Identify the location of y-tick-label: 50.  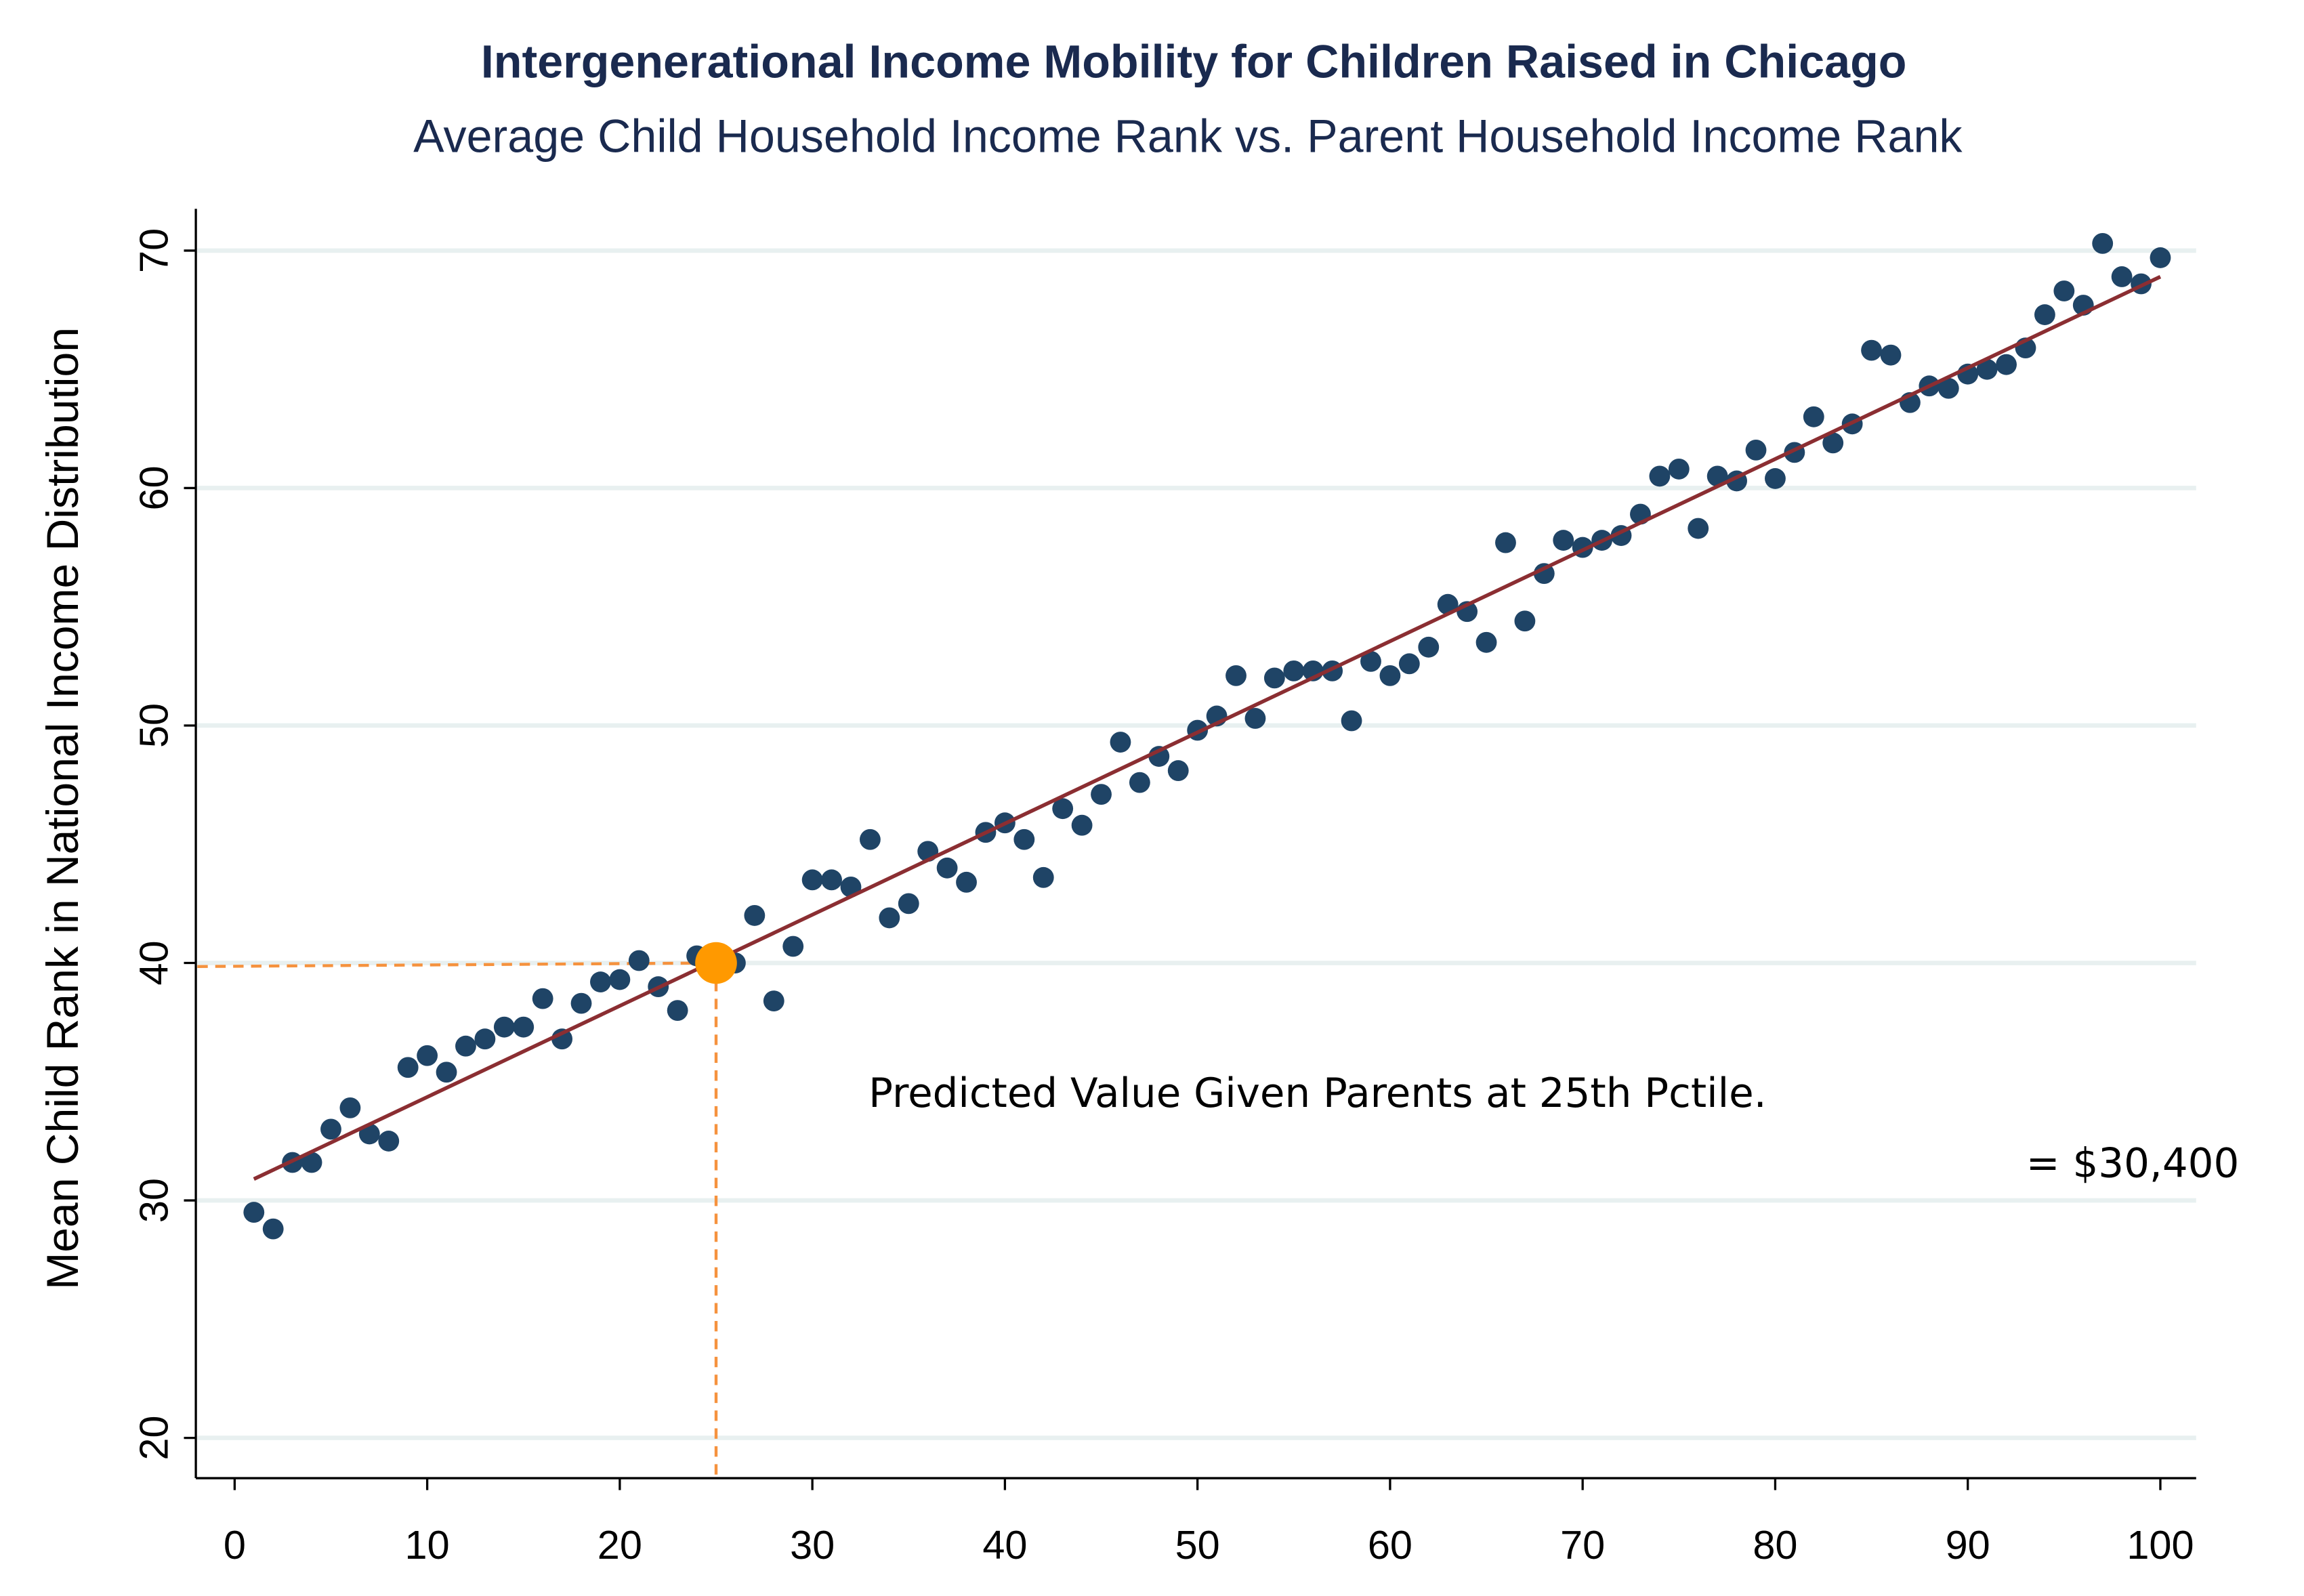
(153, 725).